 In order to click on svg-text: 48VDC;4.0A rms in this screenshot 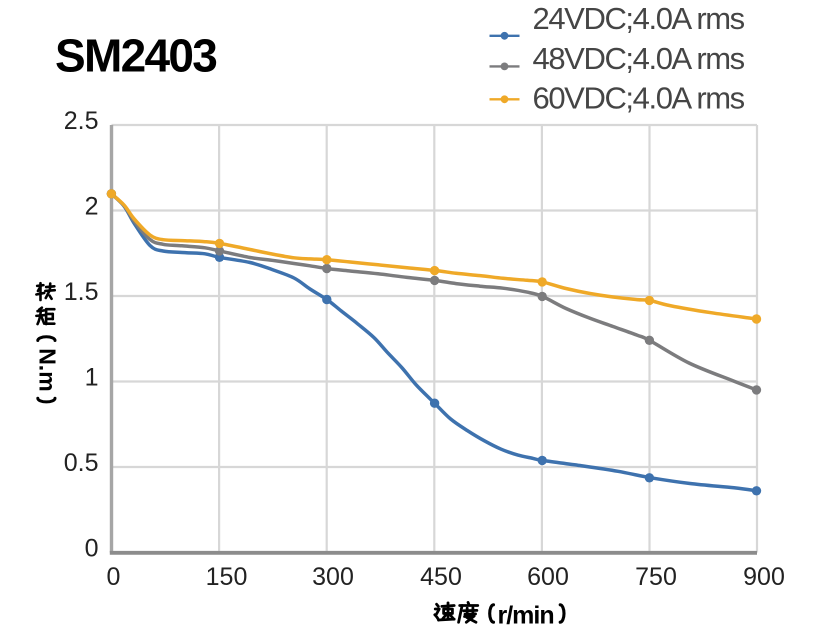, I will do `click(639, 58)`.